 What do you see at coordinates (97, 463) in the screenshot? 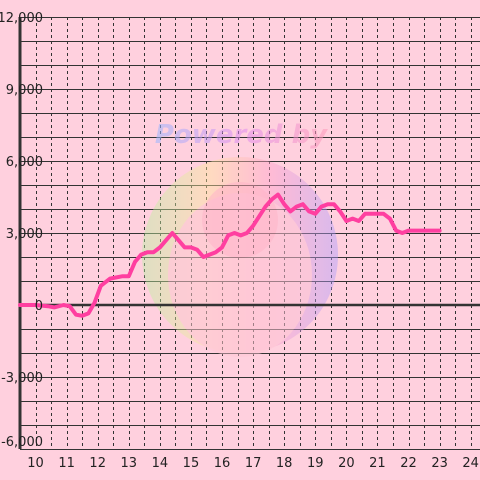
I see `x-tick-label: 12` at bounding box center [97, 463].